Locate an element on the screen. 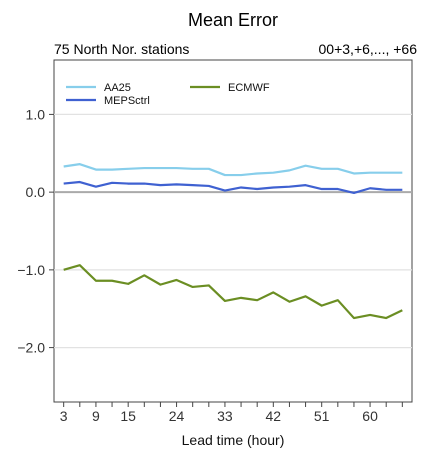 This screenshot has height=459, width=421. x-tick-label-5: 42 is located at coordinates (274, 416).